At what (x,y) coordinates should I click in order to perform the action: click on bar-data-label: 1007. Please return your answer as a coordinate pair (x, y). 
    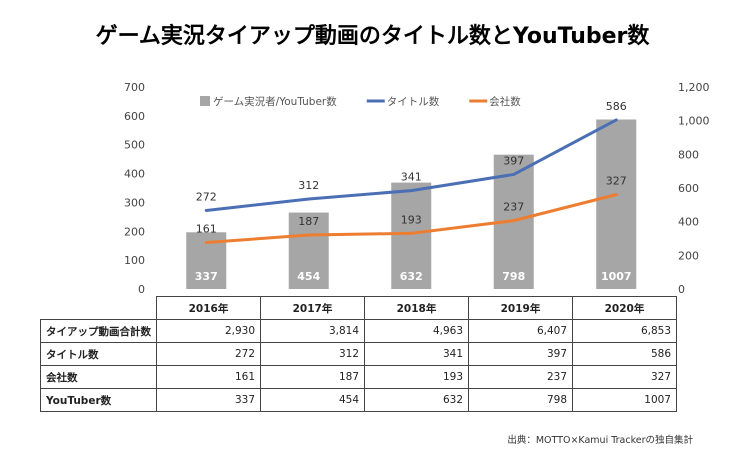
    Looking at the image, I should click on (616, 276).